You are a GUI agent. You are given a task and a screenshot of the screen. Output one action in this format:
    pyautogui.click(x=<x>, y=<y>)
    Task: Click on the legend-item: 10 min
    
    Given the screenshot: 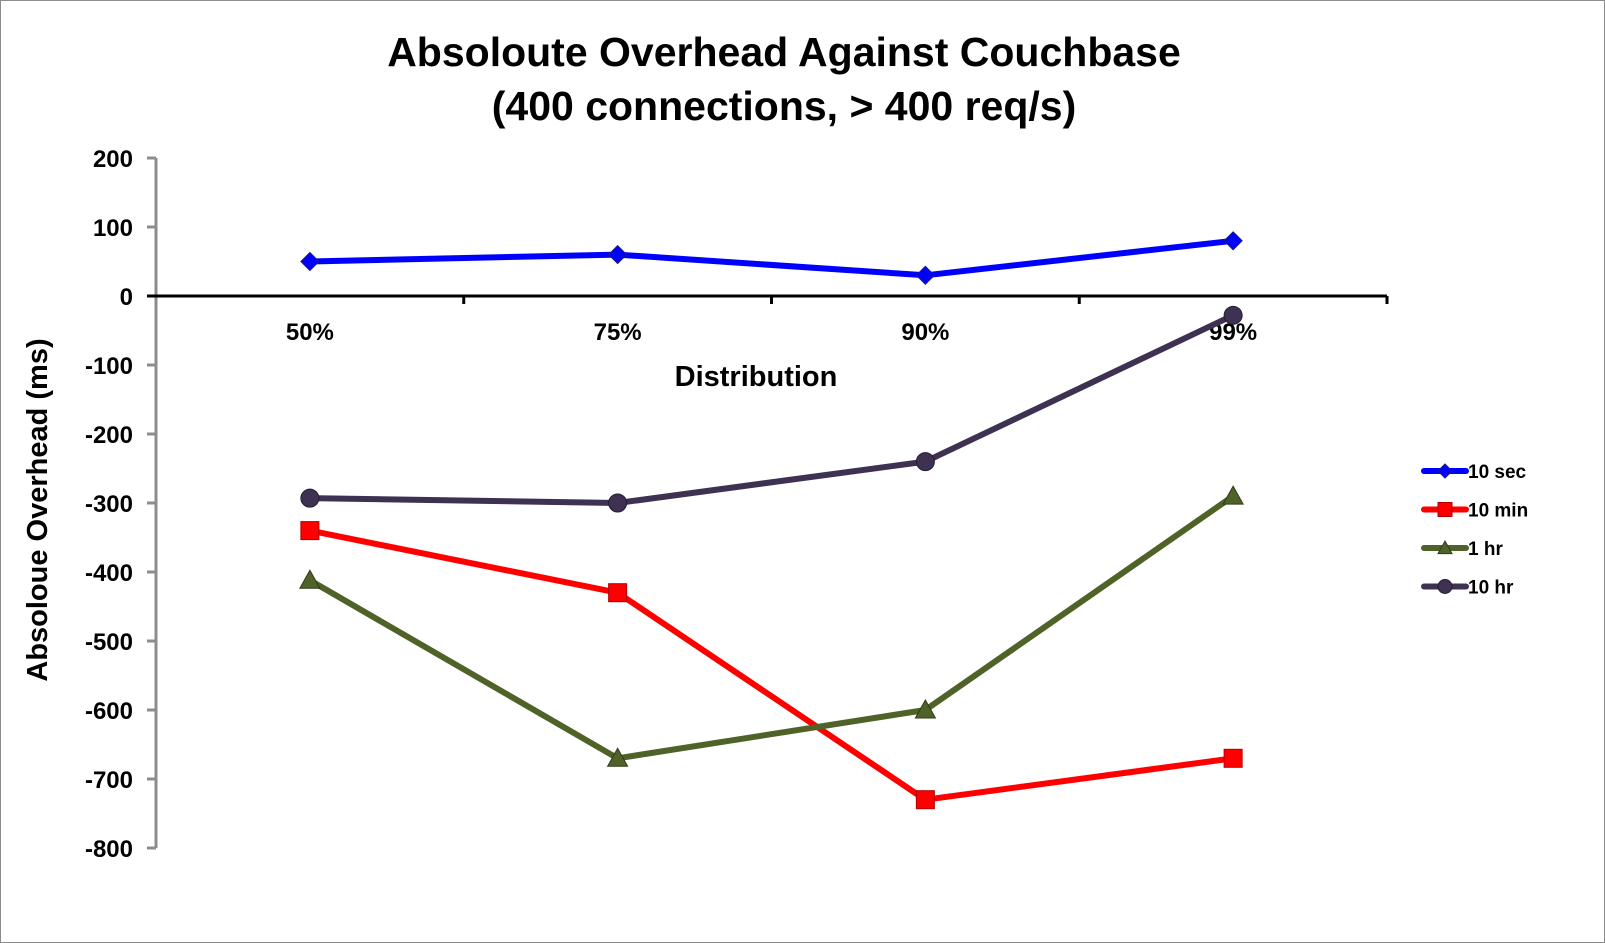 What is the action you would take?
    pyautogui.click(x=1474, y=511)
    